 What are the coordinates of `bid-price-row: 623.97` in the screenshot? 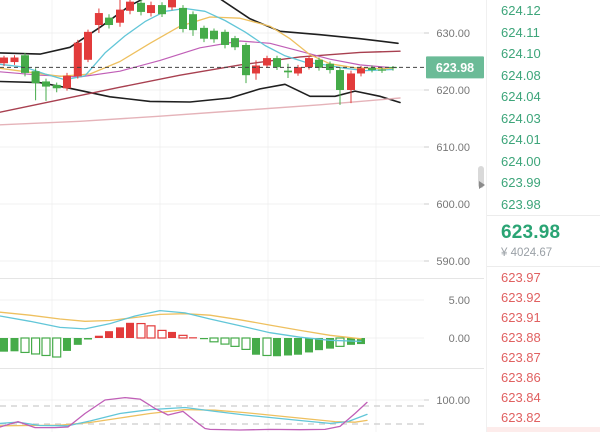 It's located at (543, 277).